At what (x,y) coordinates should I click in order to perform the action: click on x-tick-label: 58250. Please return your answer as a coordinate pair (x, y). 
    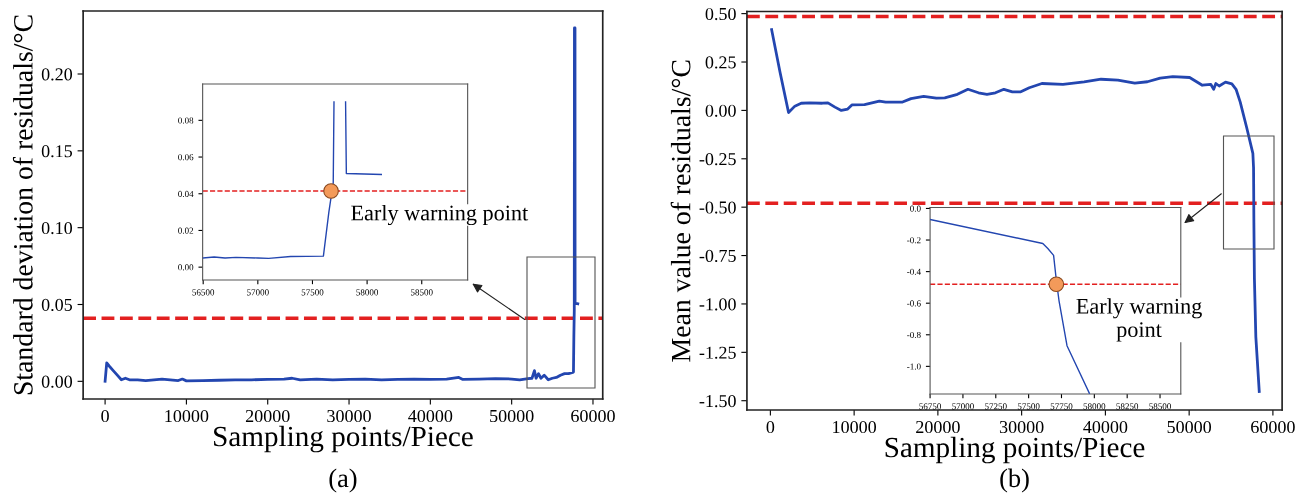
    Looking at the image, I should click on (1127, 406).